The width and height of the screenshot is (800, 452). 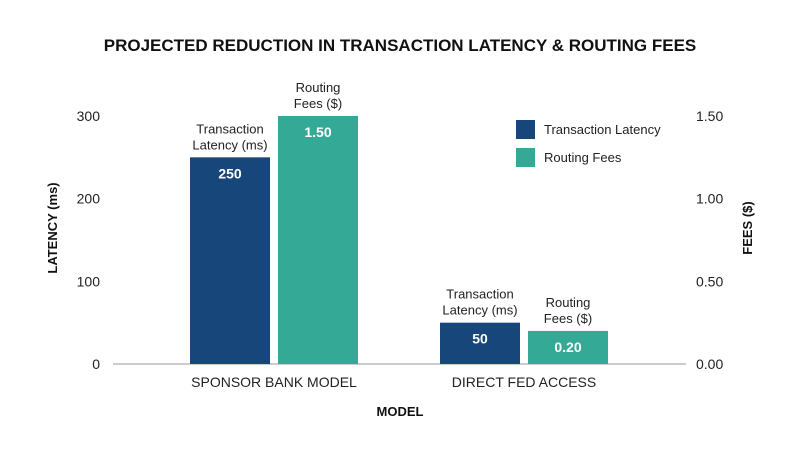 I want to click on category-label: SPONSOR BANK MODEL, so click(x=274, y=382).